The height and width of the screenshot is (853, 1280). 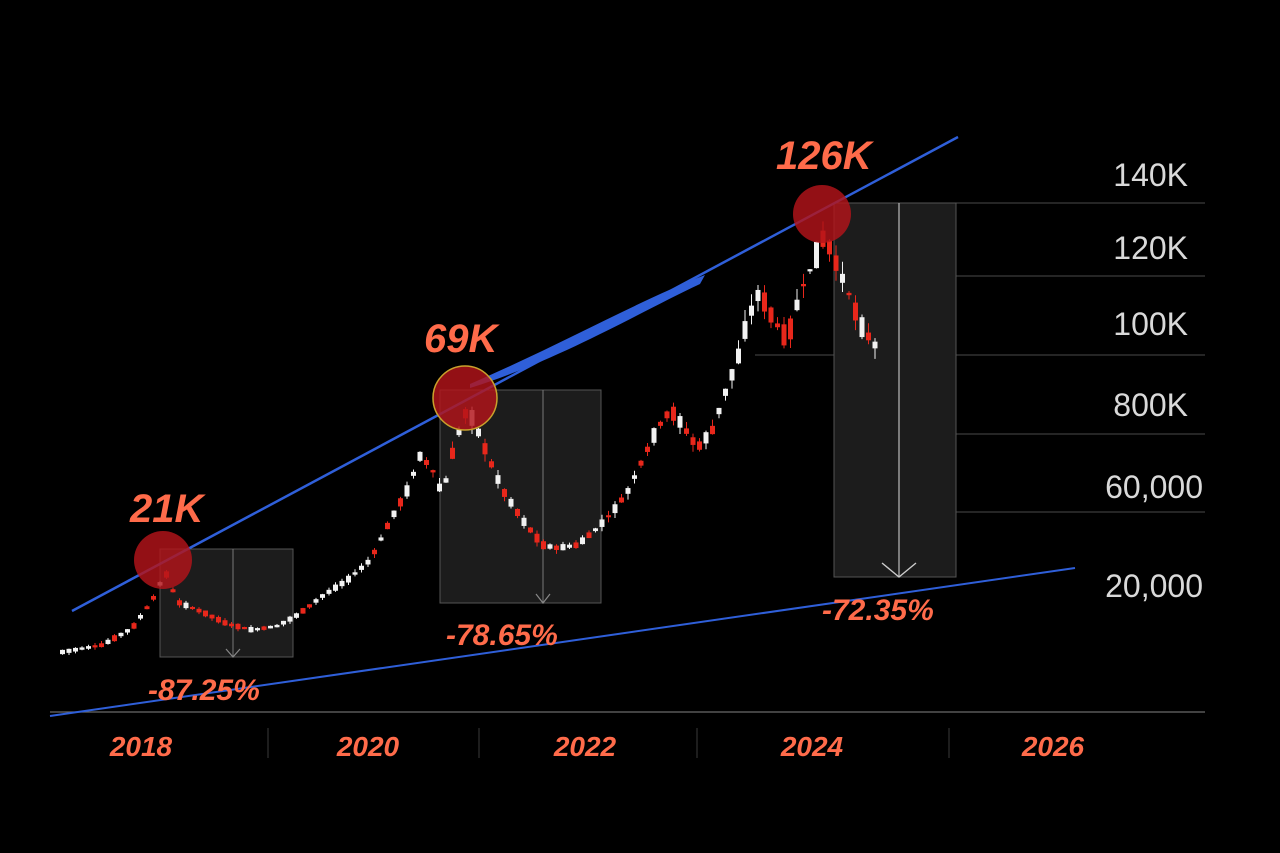 What do you see at coordinates (812, 746) in the screenshot?
I see `x-tick-label: 2024` at bounding box center [812, 746].